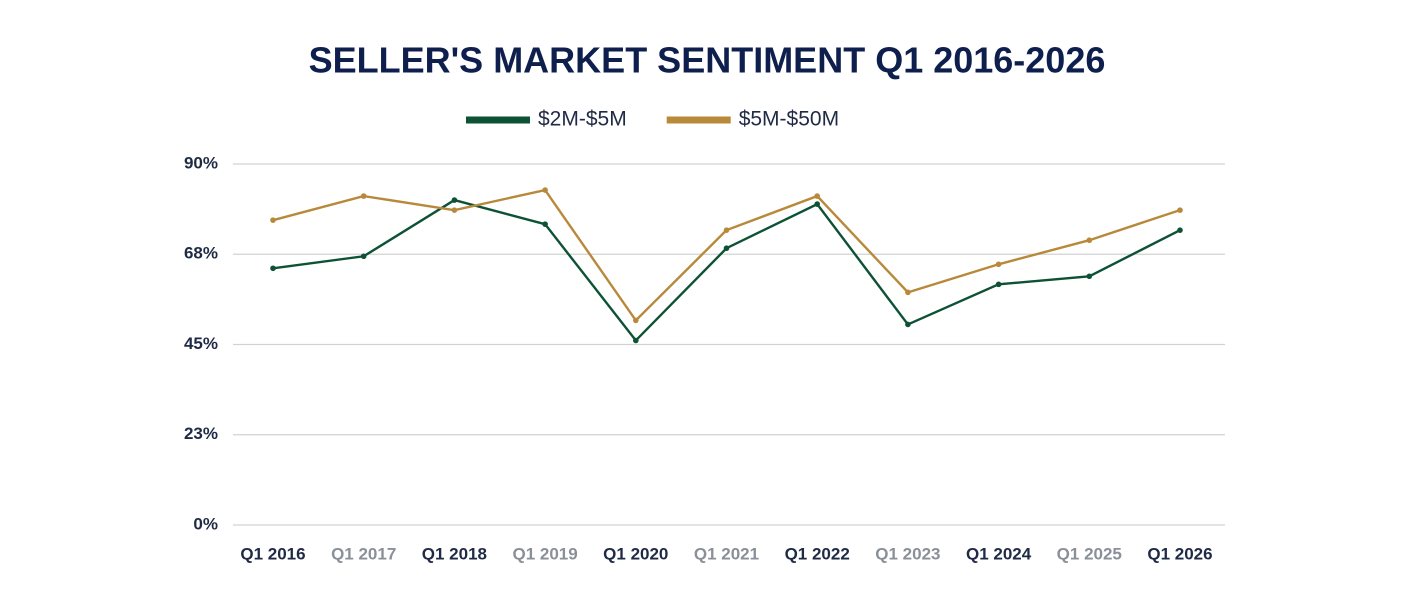 This screenshot has height=613, width=1408. What do you see at coordinates (999, 553) in the screenshot?
I see `x-tick-label: Q1 2024` at bounding box center [999, 553].